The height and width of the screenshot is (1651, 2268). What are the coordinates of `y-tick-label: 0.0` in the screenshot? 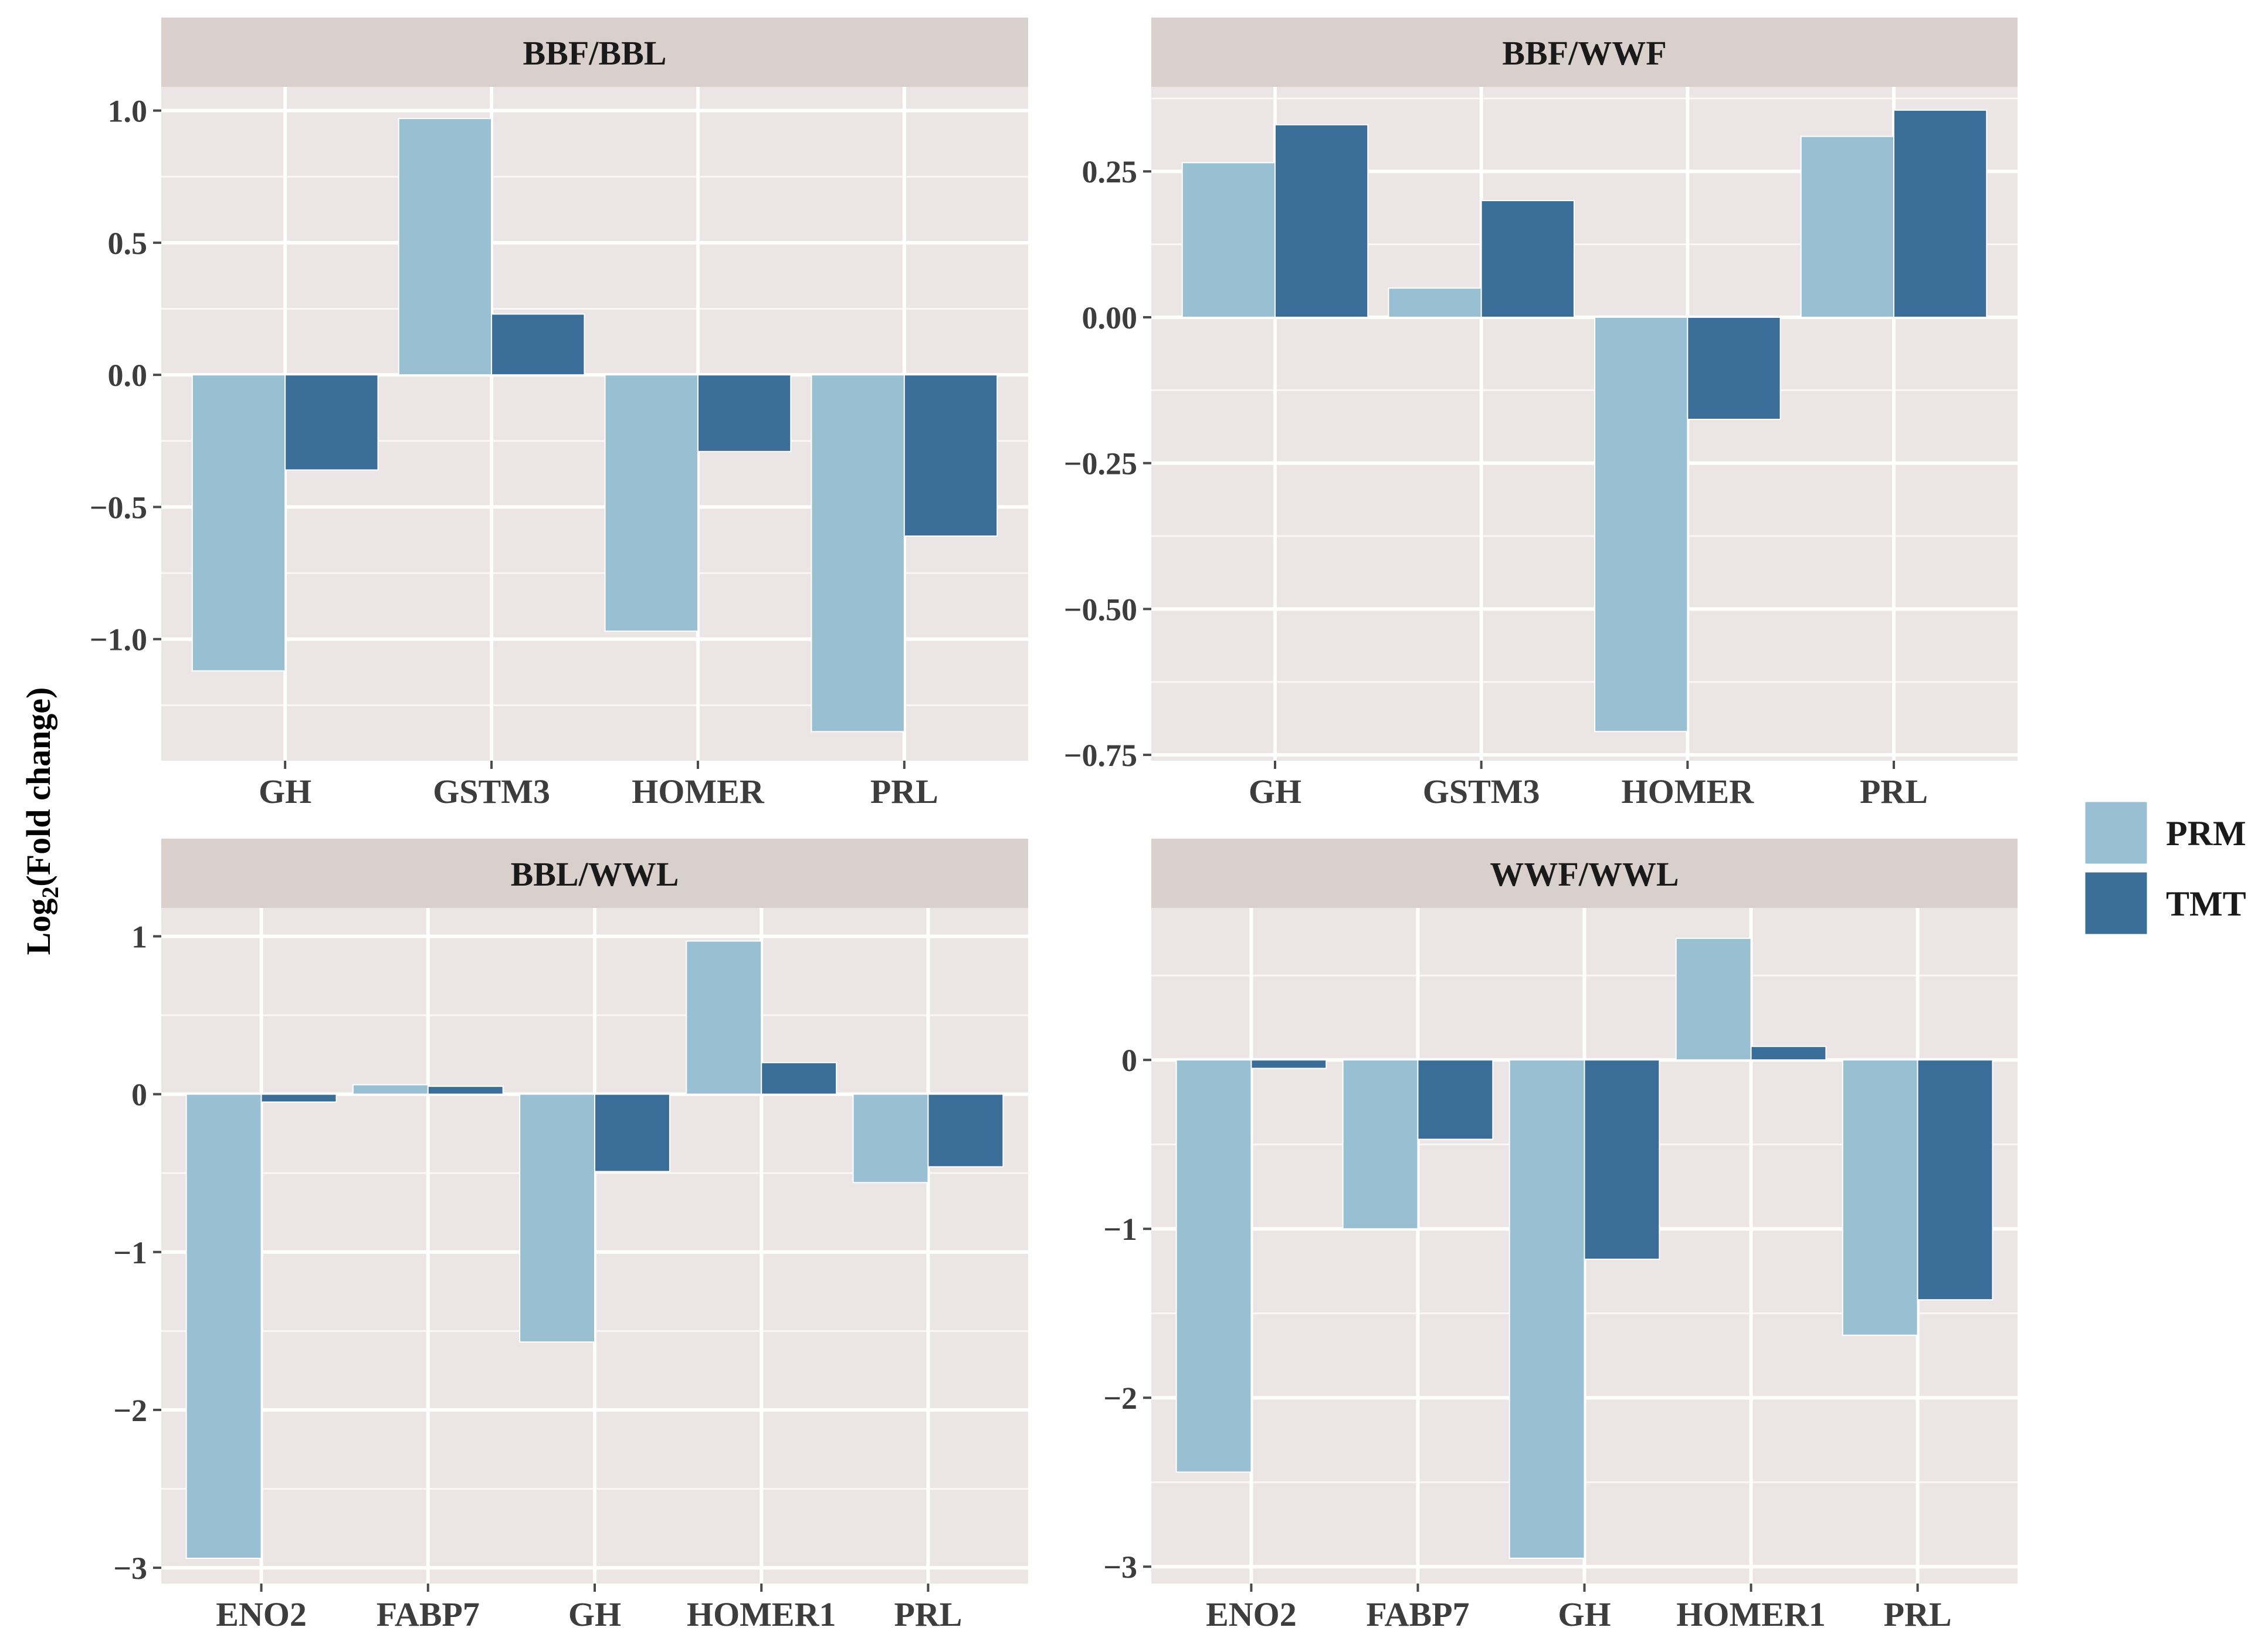 It's located at (128, 375).